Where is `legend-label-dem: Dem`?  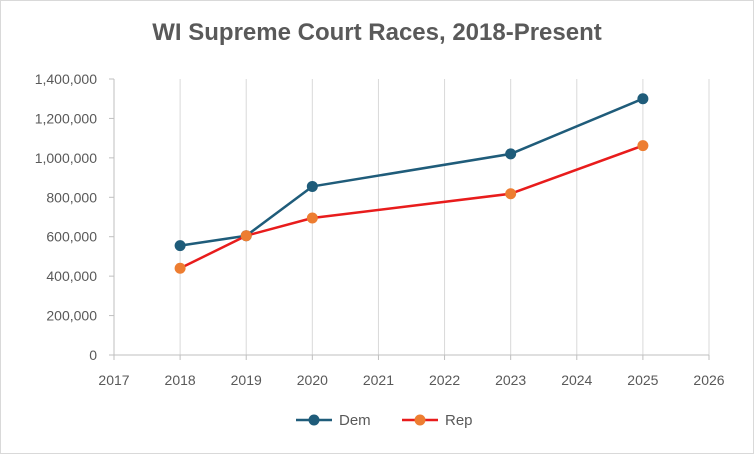 legend-label-dem: Dem is located at coordinates (355, 420).